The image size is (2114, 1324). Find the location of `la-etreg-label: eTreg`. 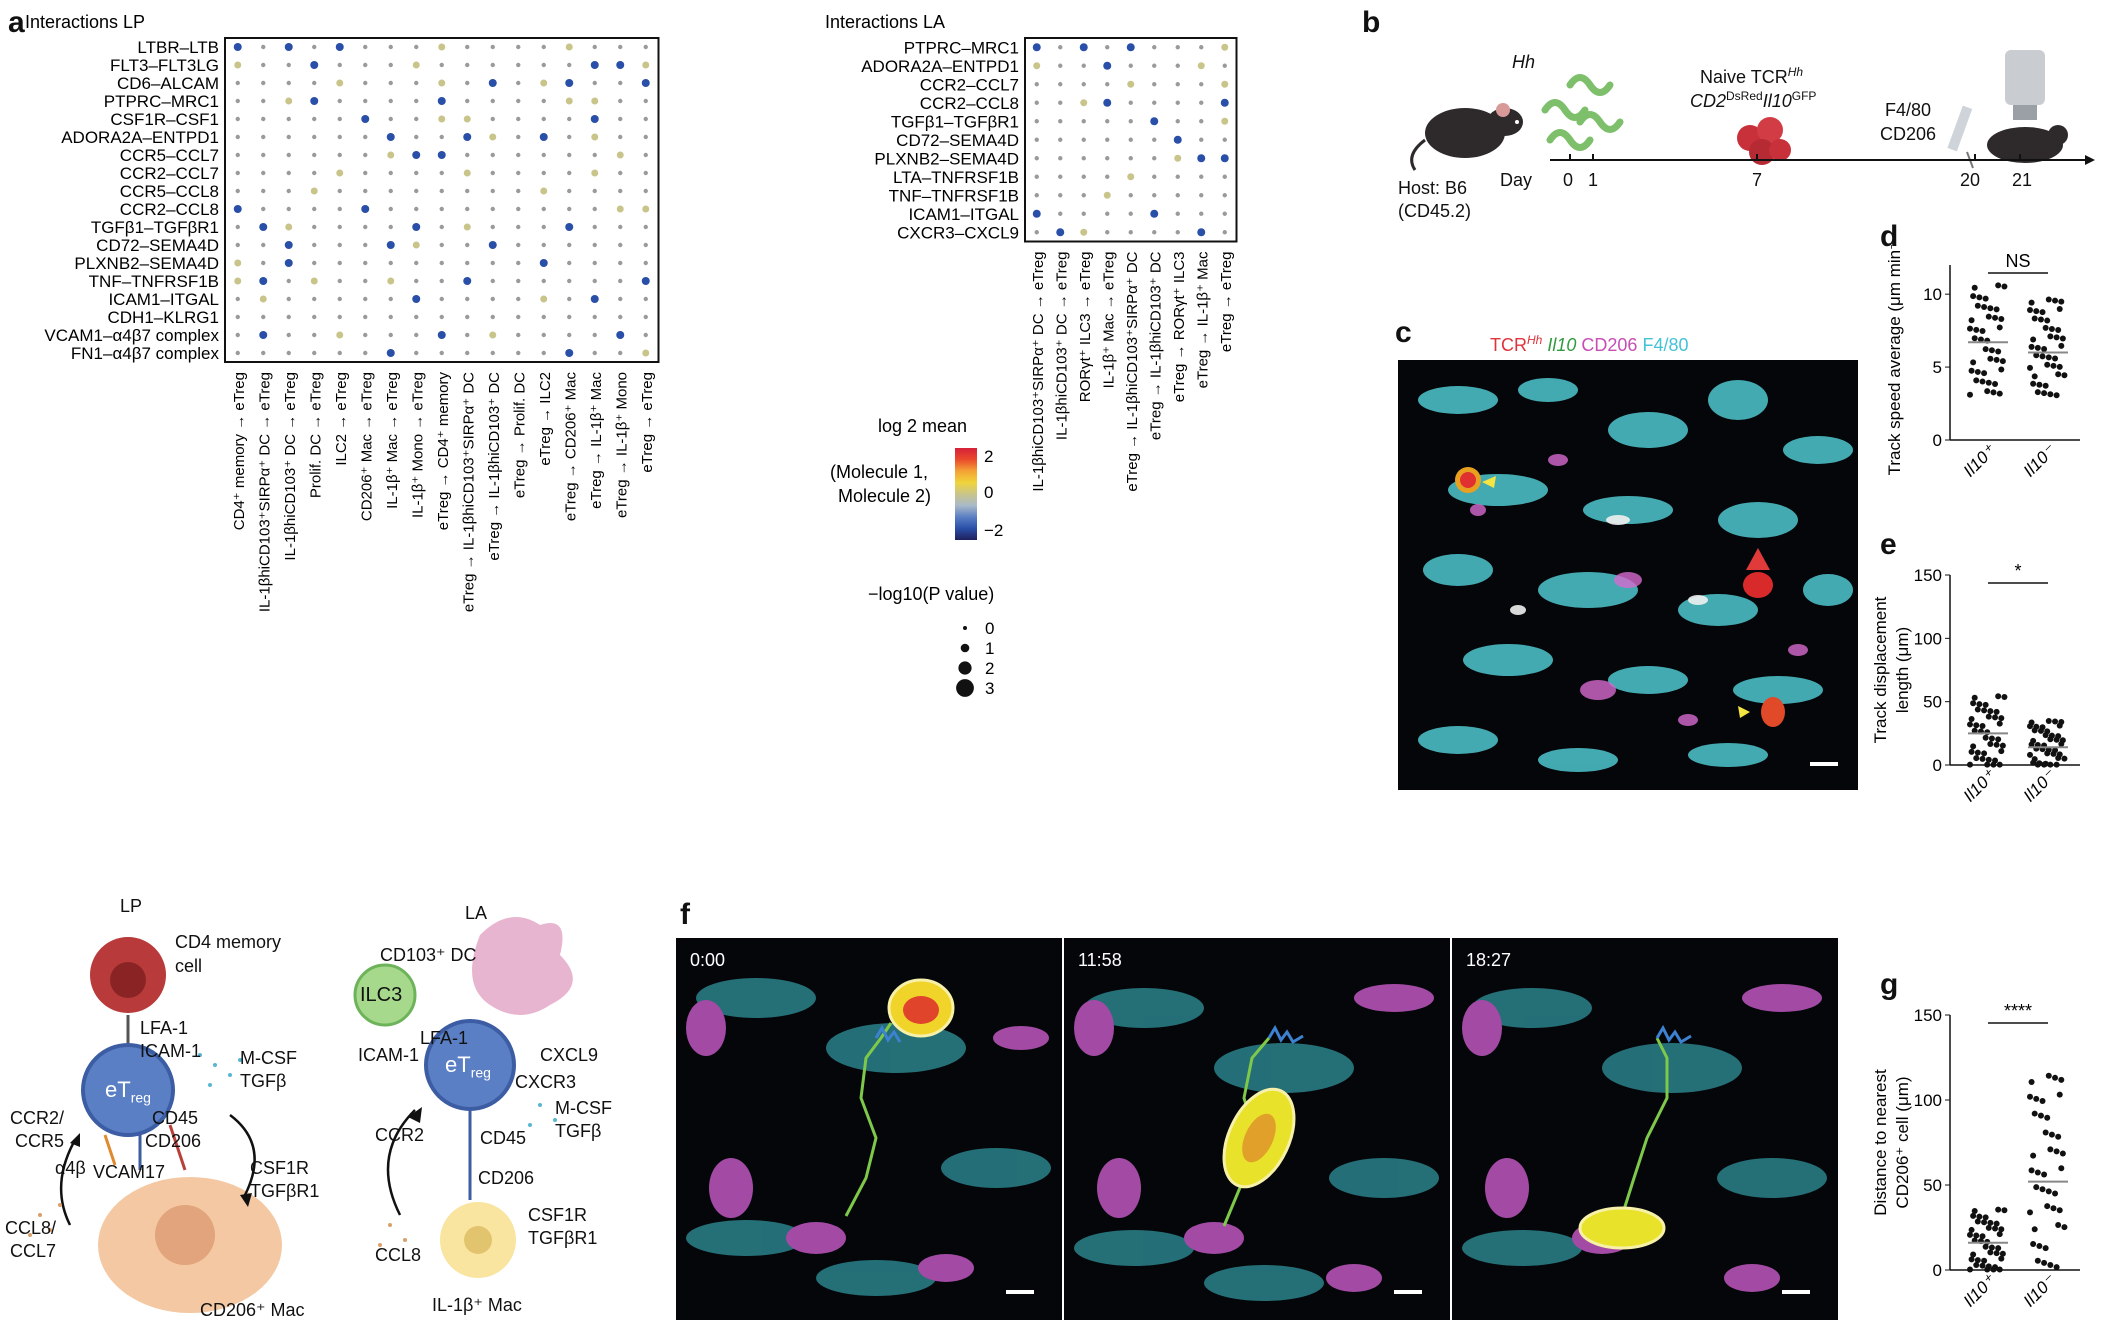

la-etreg-label: eTreg is located at coordinates (468, 1068).